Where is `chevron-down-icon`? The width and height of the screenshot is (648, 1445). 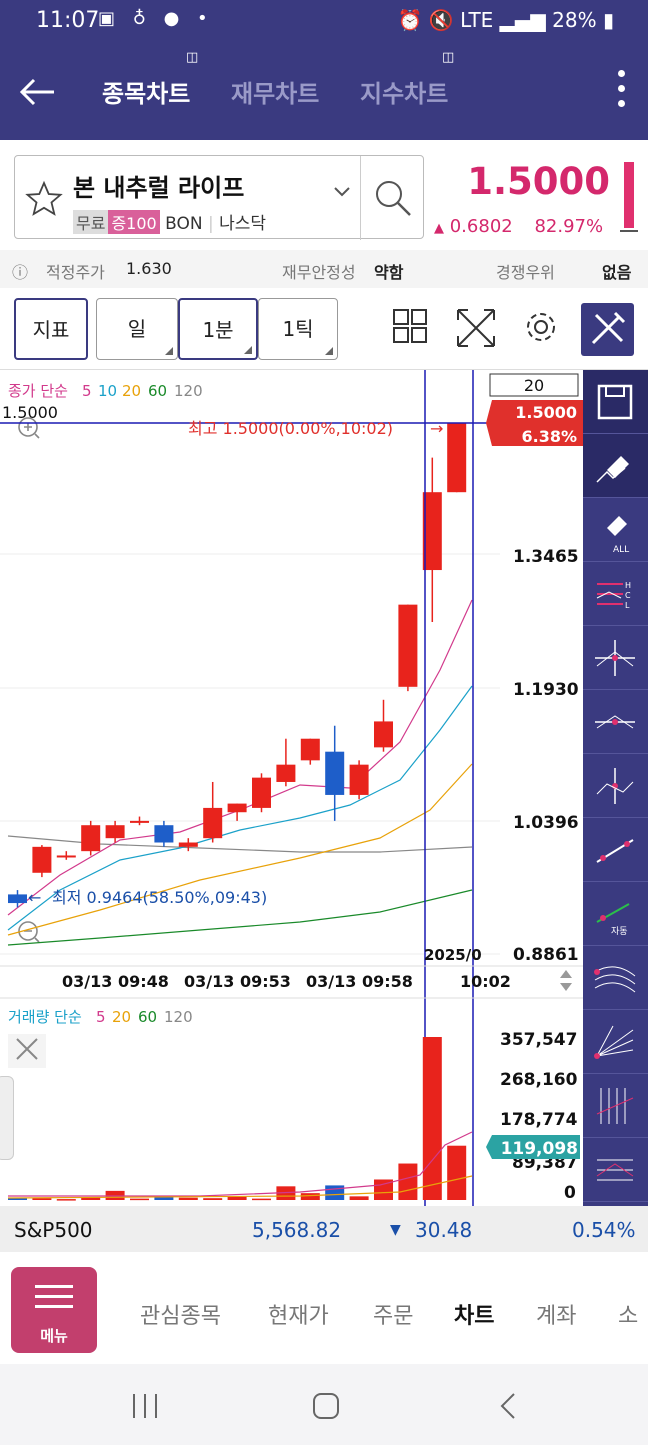 chevron-down-icon is located at coordinates (342, 192).